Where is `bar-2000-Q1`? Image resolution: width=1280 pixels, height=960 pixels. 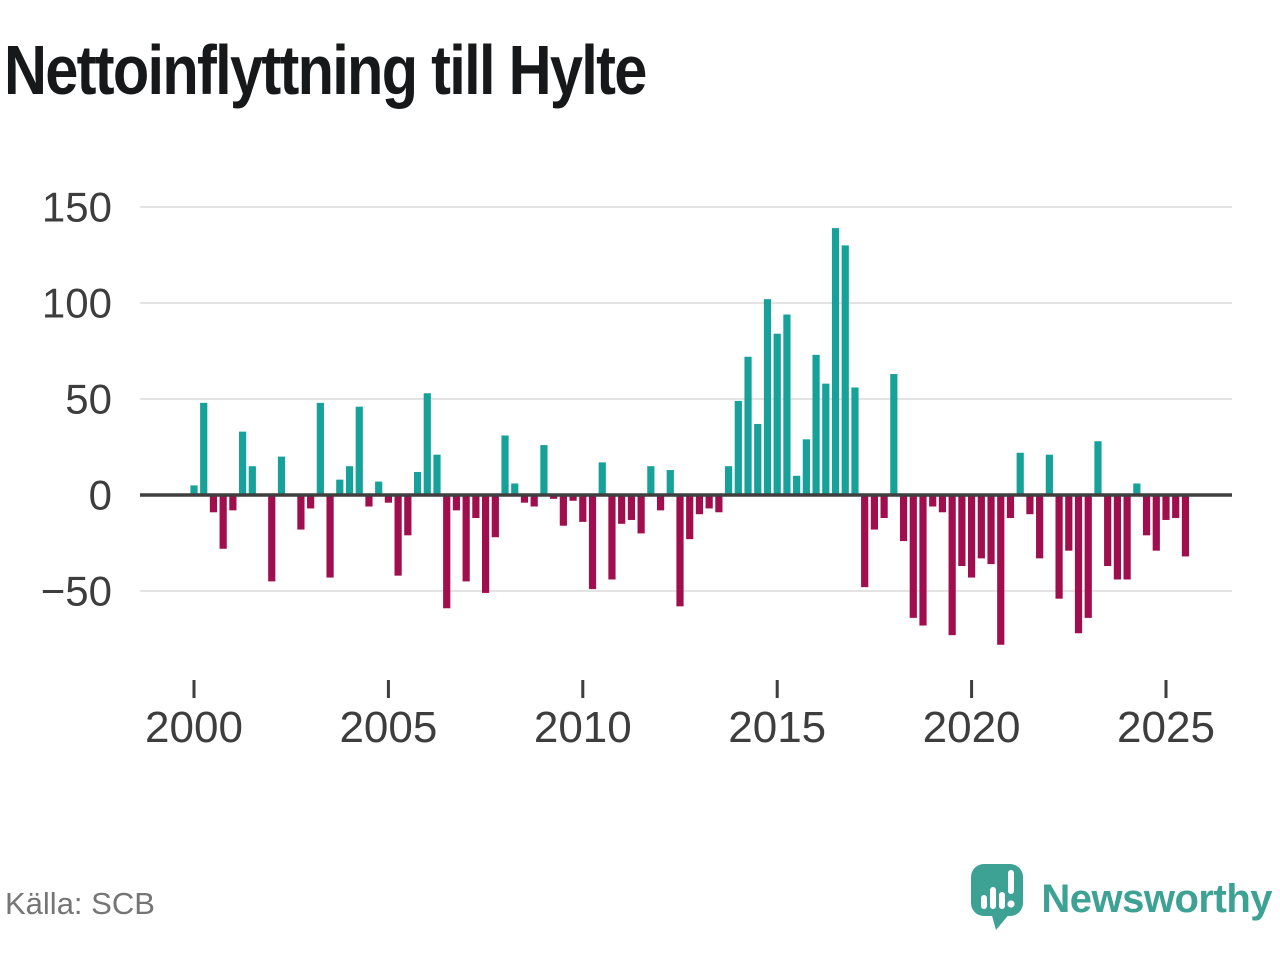 bar-2000-Q1 is located at coordinates (194, 490).